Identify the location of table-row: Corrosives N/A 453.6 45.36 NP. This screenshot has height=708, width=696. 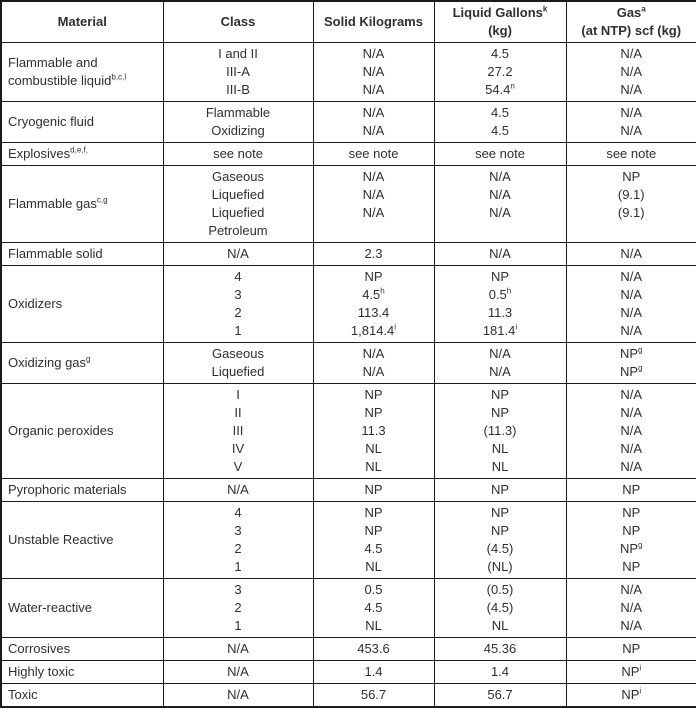
(348, 649).